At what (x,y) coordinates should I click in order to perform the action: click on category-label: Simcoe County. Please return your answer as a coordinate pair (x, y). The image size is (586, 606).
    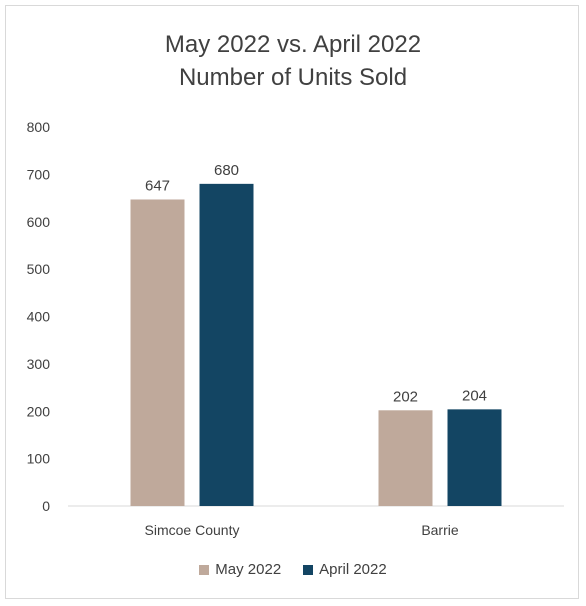
    Looking at the image, I should click on (192, 530).